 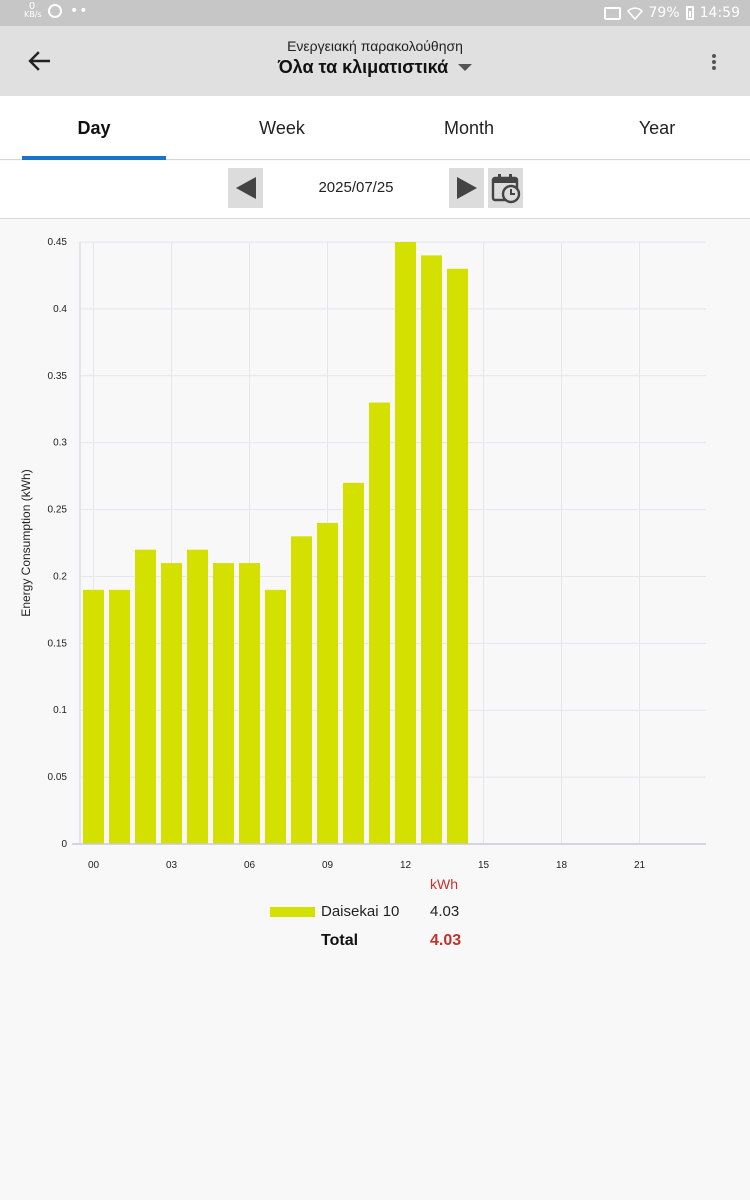 I want to click on tab-week: Week, so click(x=282, y=128).